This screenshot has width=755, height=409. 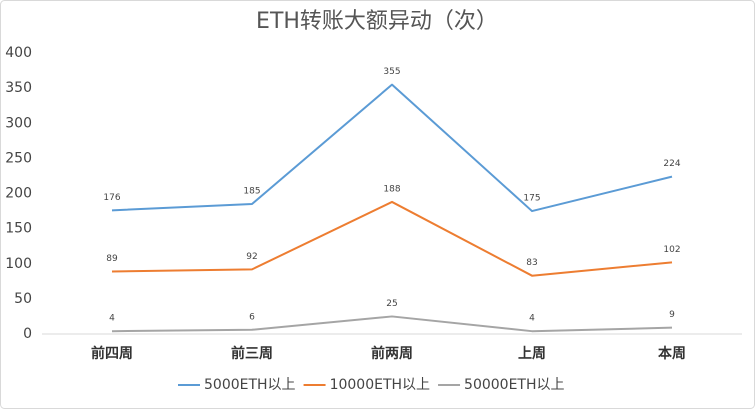 What do you see at coordinates (391, 72) in the screenshot?
I see `data-label: 355` at bounding box center [391, 72].